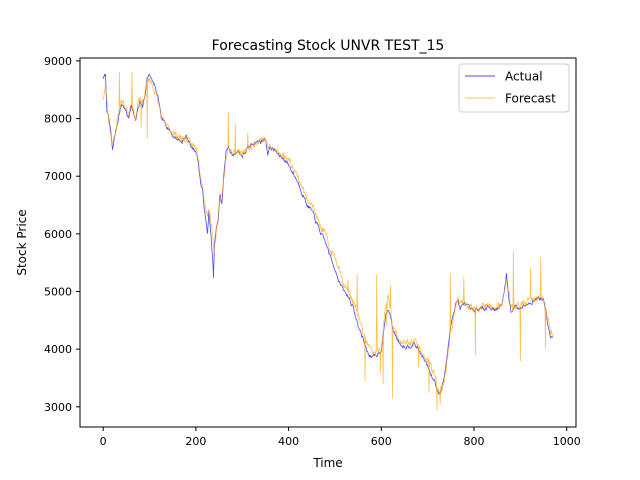  I want to click on y-tick-label: 5000, so click(58, 292).